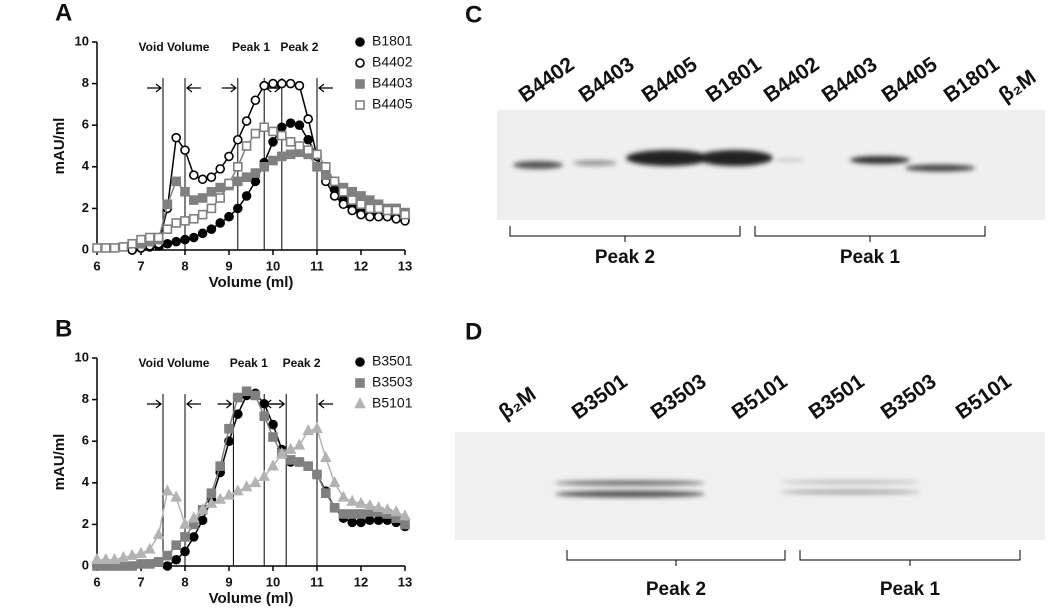 The width and height of the screenshot is (1050, 609). I want to click on x-tick-label: 11, so click(317, 581).